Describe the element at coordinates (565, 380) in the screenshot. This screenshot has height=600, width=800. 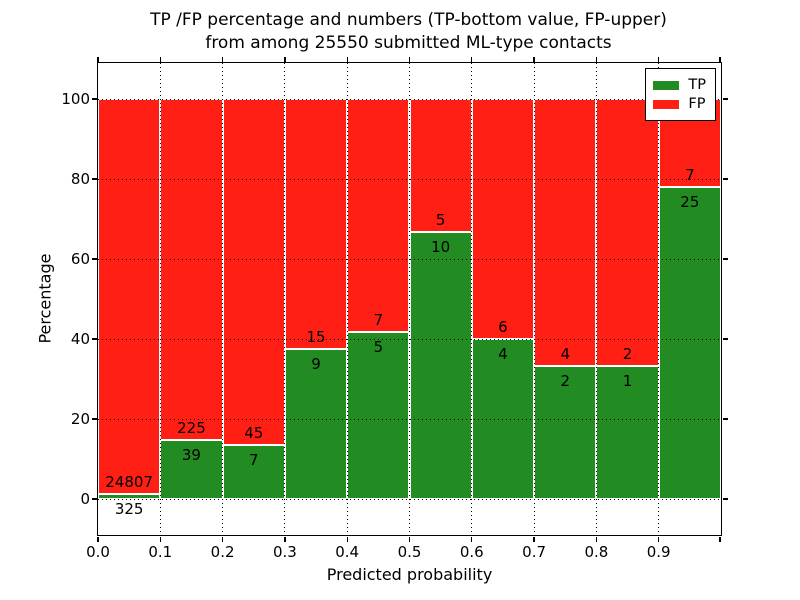
I see `tp-count-label: 2` at that location.